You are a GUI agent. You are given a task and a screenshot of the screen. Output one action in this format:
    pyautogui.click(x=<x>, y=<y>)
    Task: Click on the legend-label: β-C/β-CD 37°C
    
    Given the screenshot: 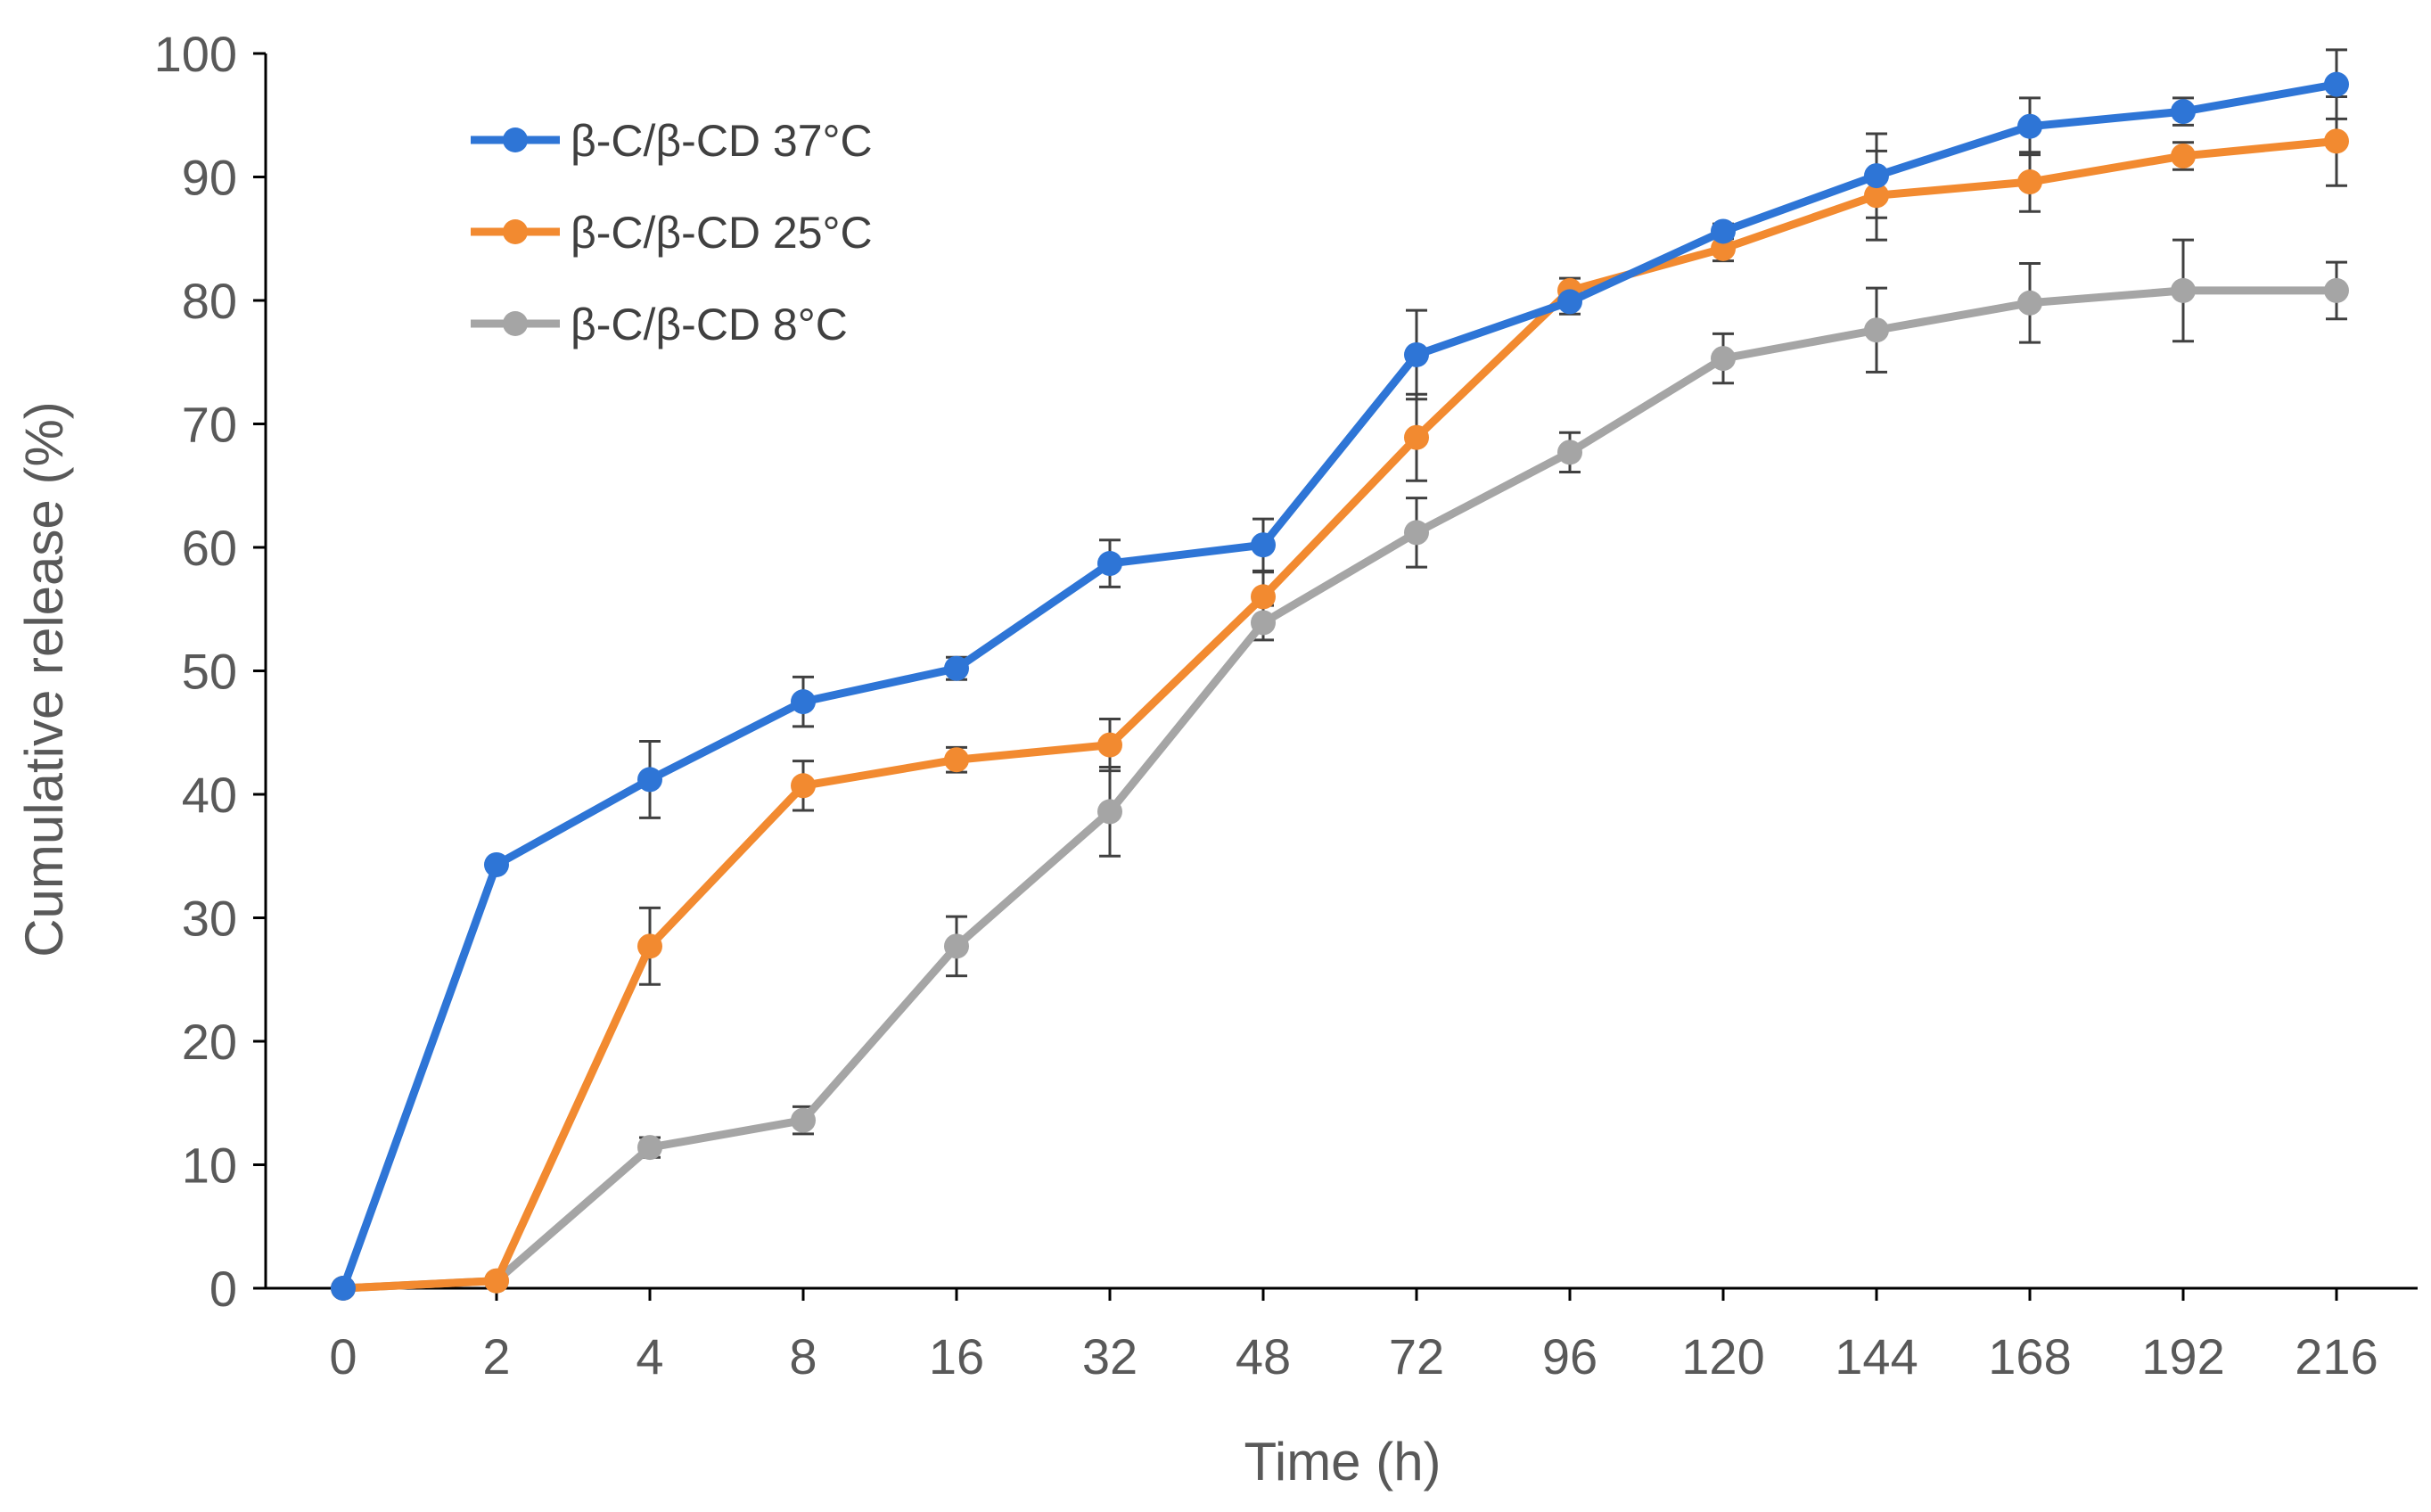 What is the action you would take?
    pyautogui.click(x=722, y=141)
    